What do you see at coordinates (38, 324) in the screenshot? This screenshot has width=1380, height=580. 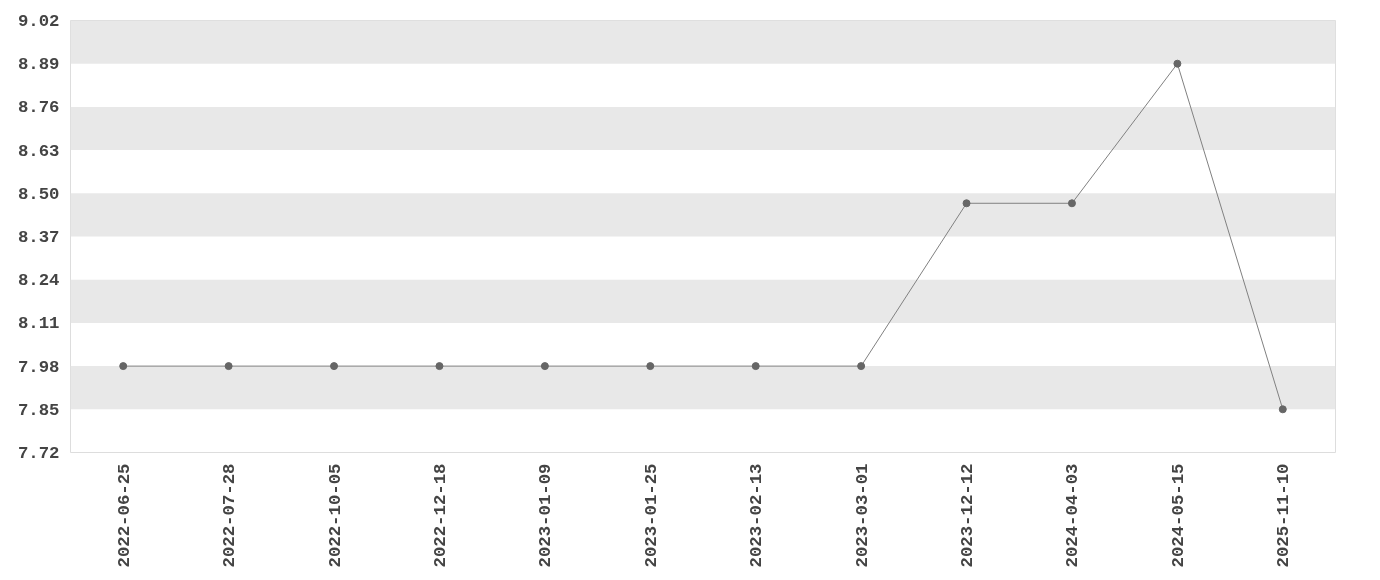 I see `y-tick-label: 8.11` at bounding box center [38, 324].